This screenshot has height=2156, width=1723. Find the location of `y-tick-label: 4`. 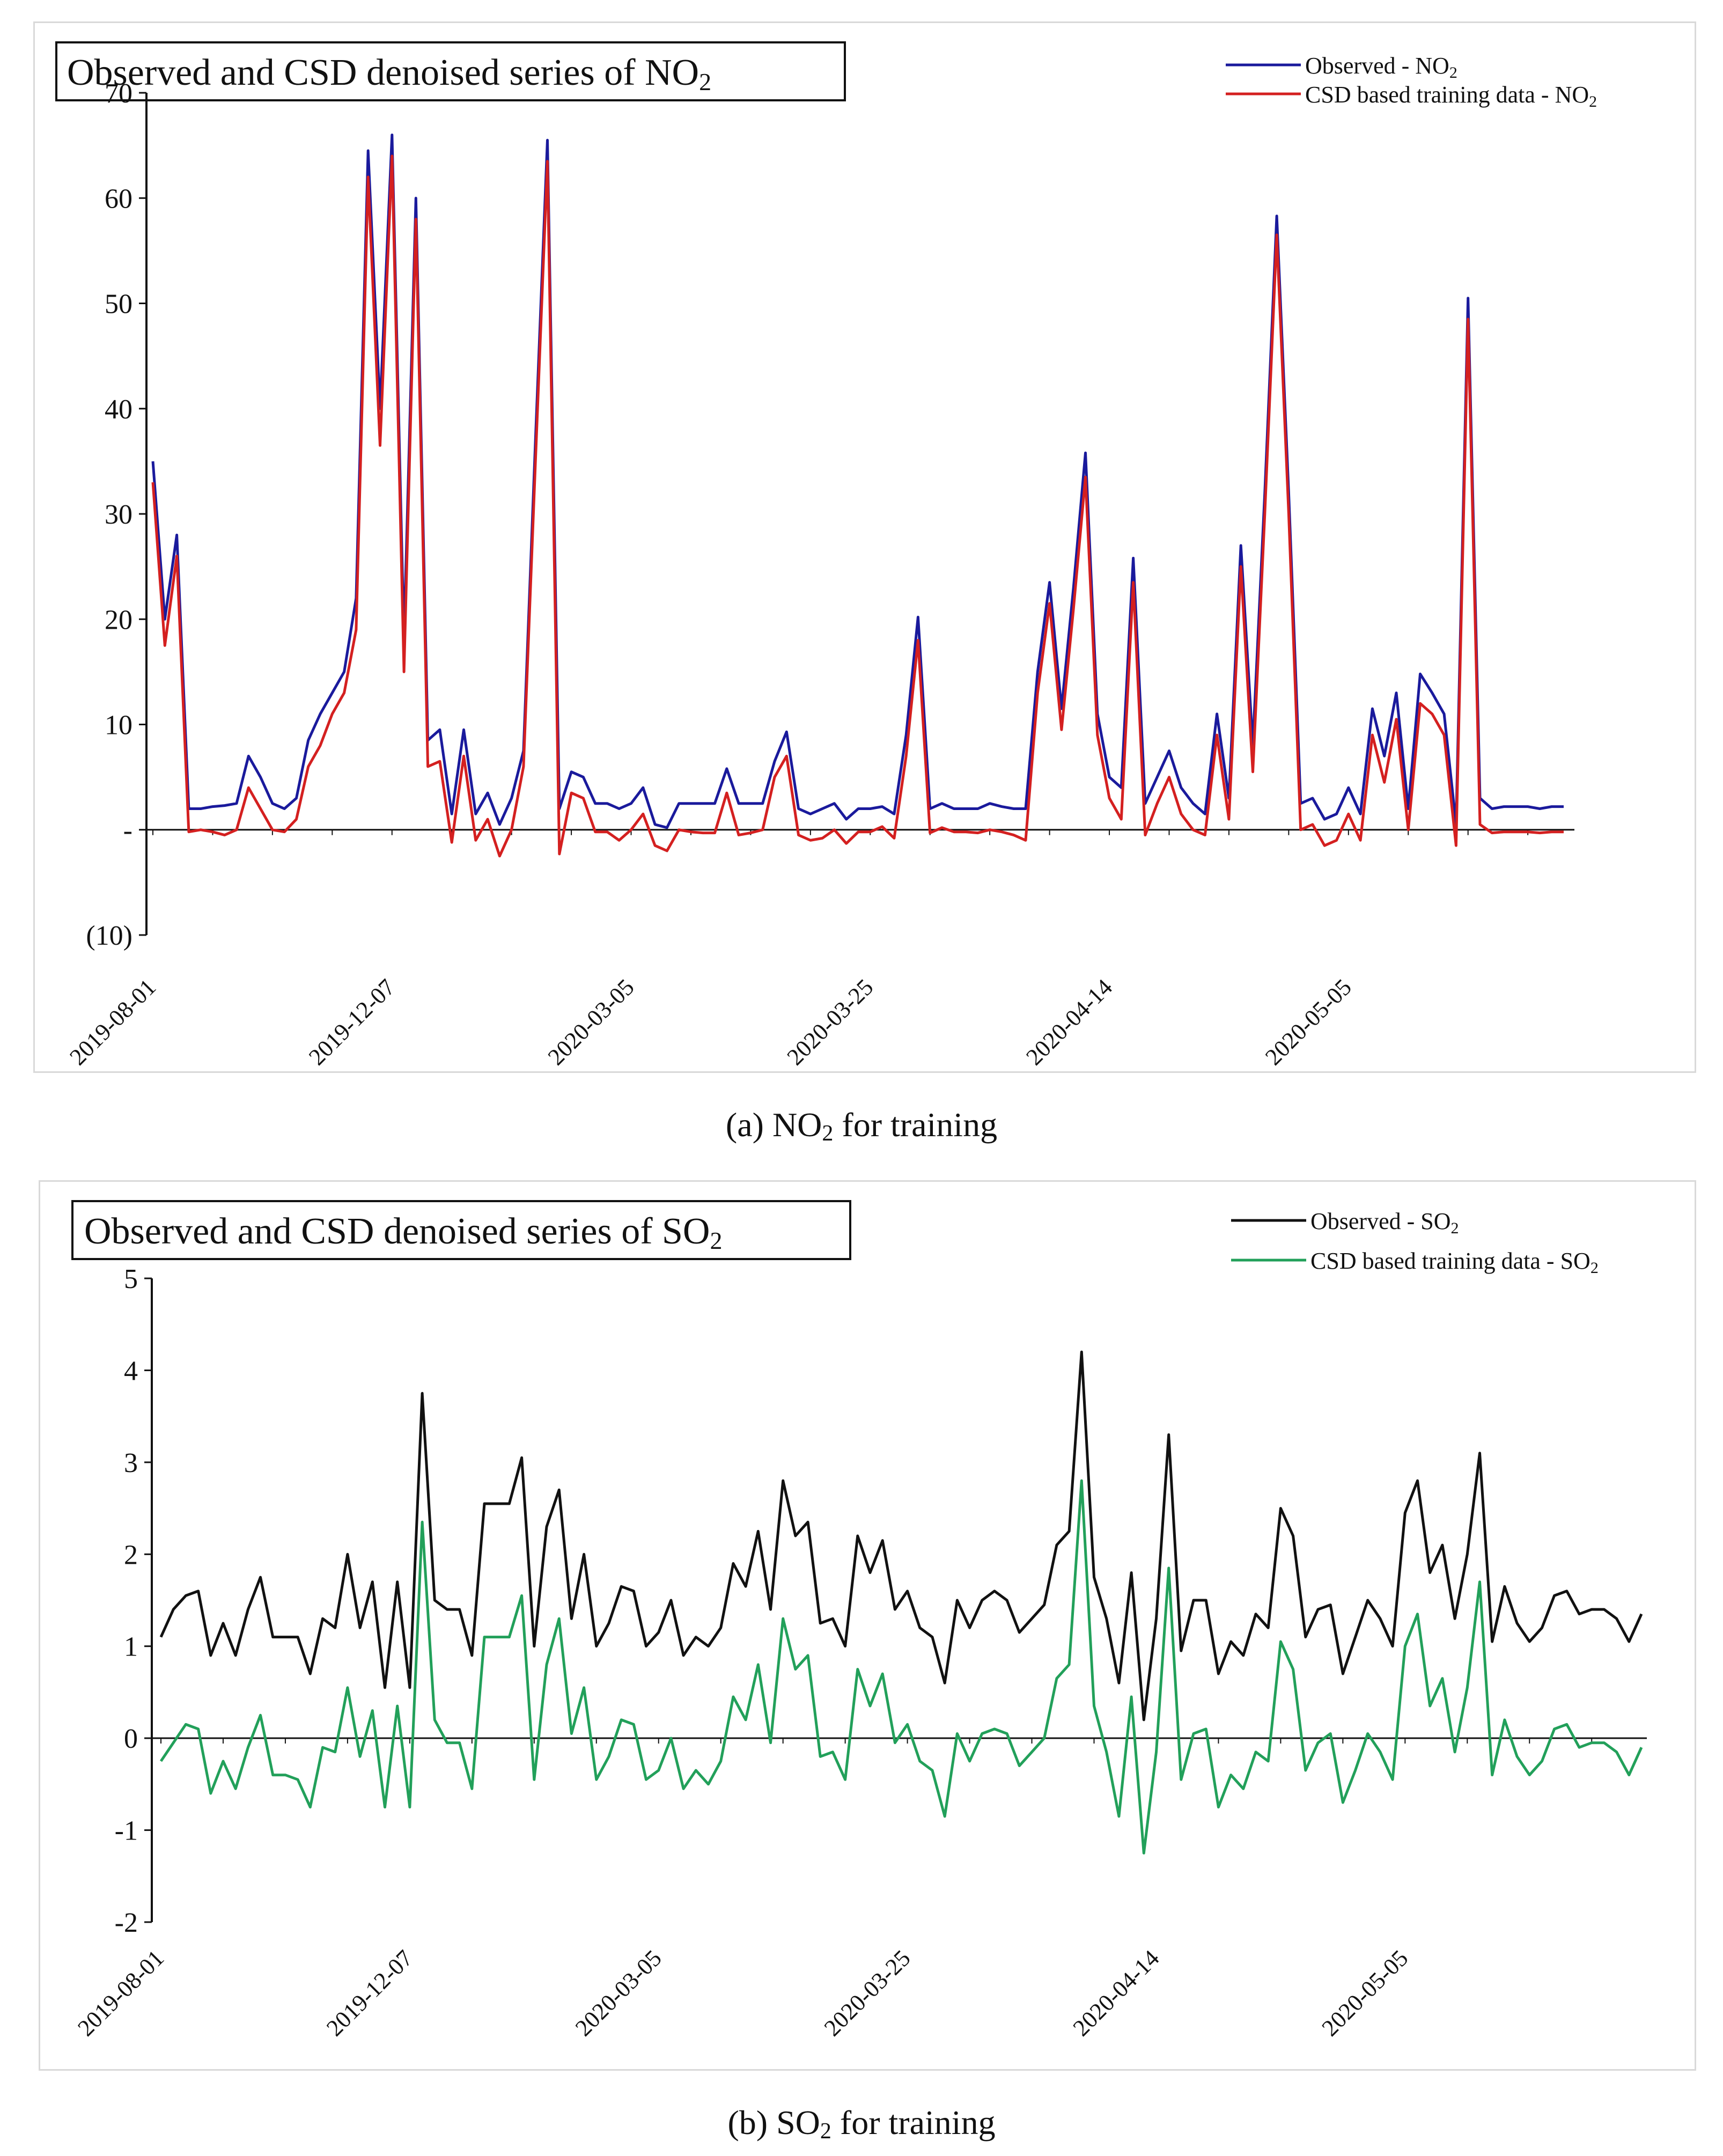

y-tick-label: 4 is located at coordinates (131, 1371).